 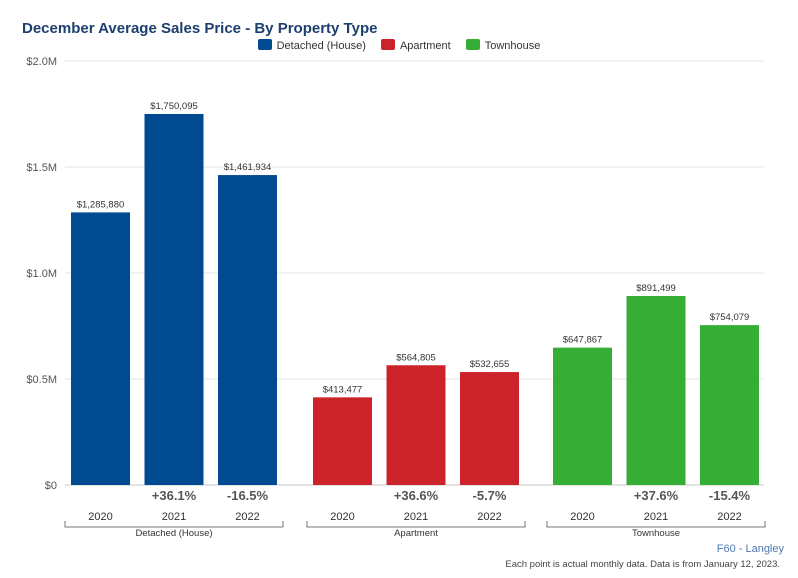 I want to click on legend-label-townhouse: Townhouse, so click(x=512, y=46).